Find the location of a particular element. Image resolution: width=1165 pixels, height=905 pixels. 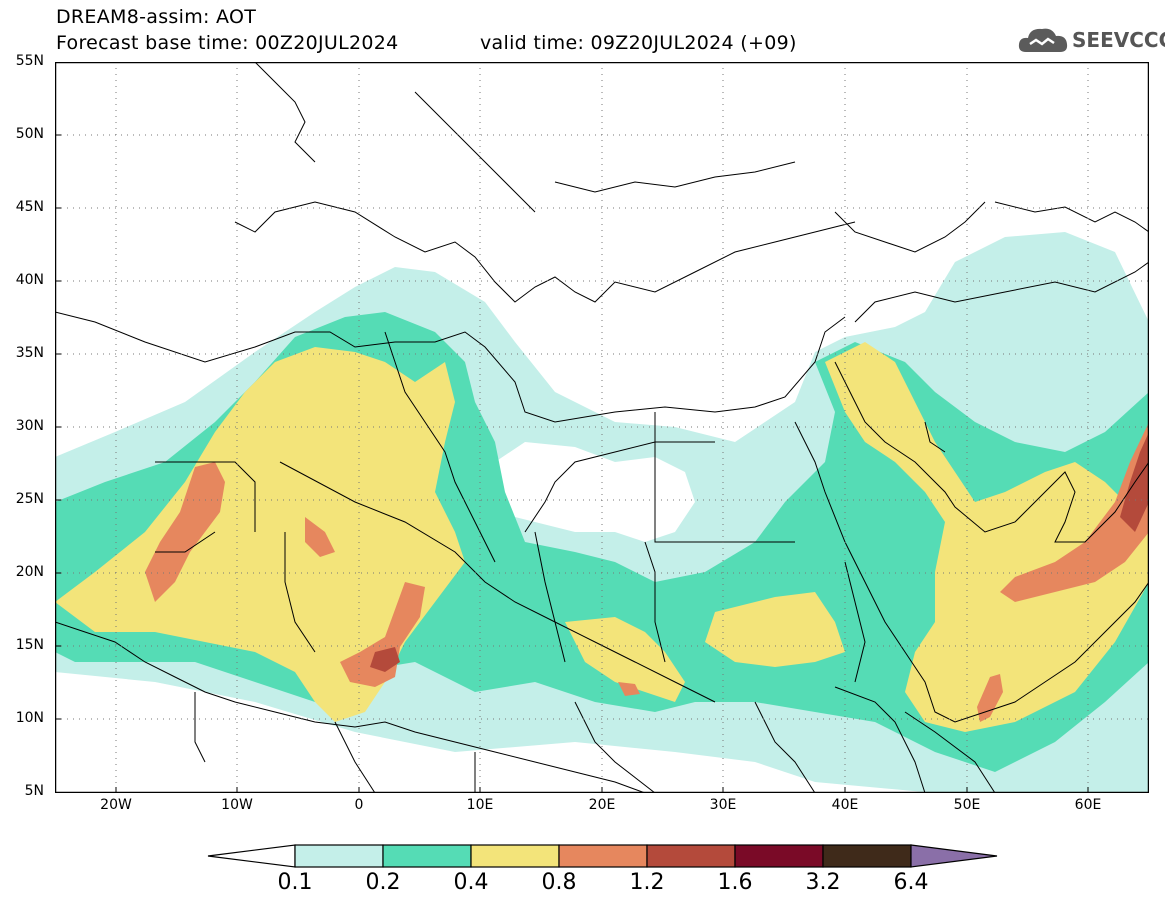

aot-band-0.4-sudan is located at coordinates (625, 659).